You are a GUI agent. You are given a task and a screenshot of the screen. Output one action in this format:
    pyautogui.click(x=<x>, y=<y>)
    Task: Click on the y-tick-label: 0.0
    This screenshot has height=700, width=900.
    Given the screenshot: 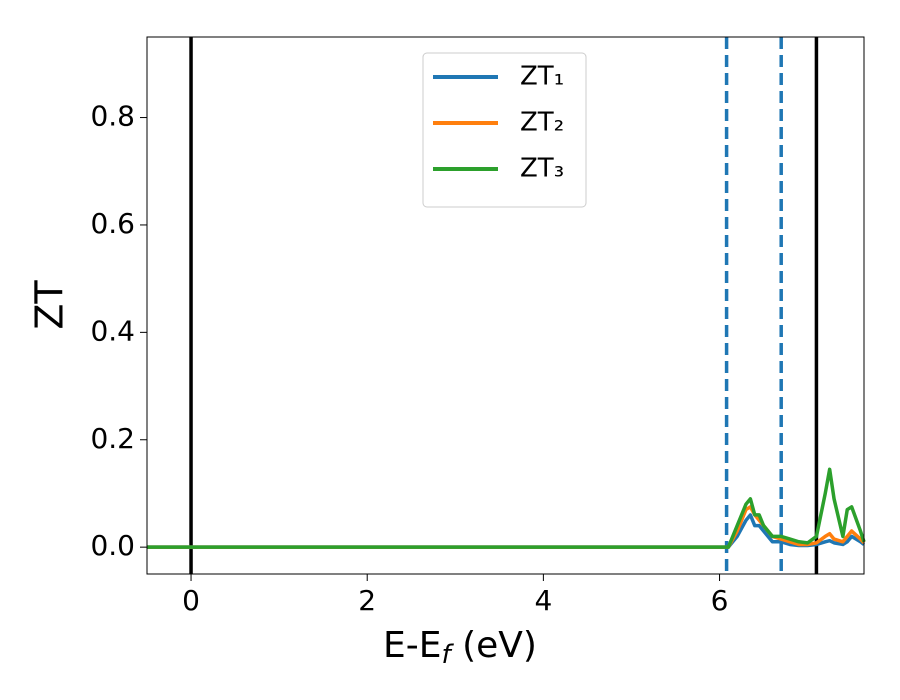 What is the action you would take?
    pyautogui.click(x=112, y=545)
    